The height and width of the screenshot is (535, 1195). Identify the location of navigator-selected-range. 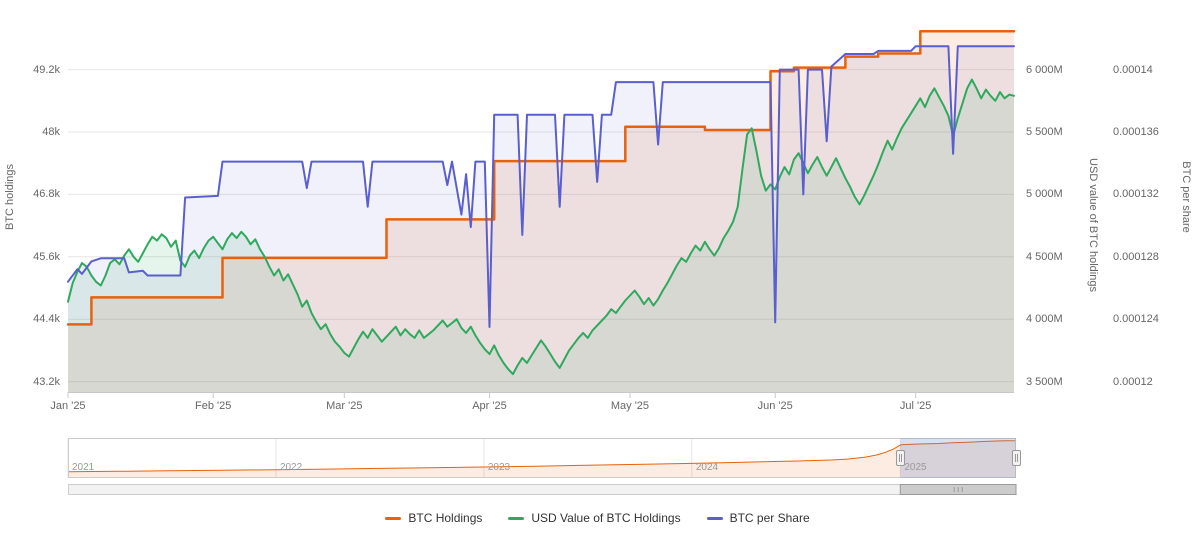
(958, 458).